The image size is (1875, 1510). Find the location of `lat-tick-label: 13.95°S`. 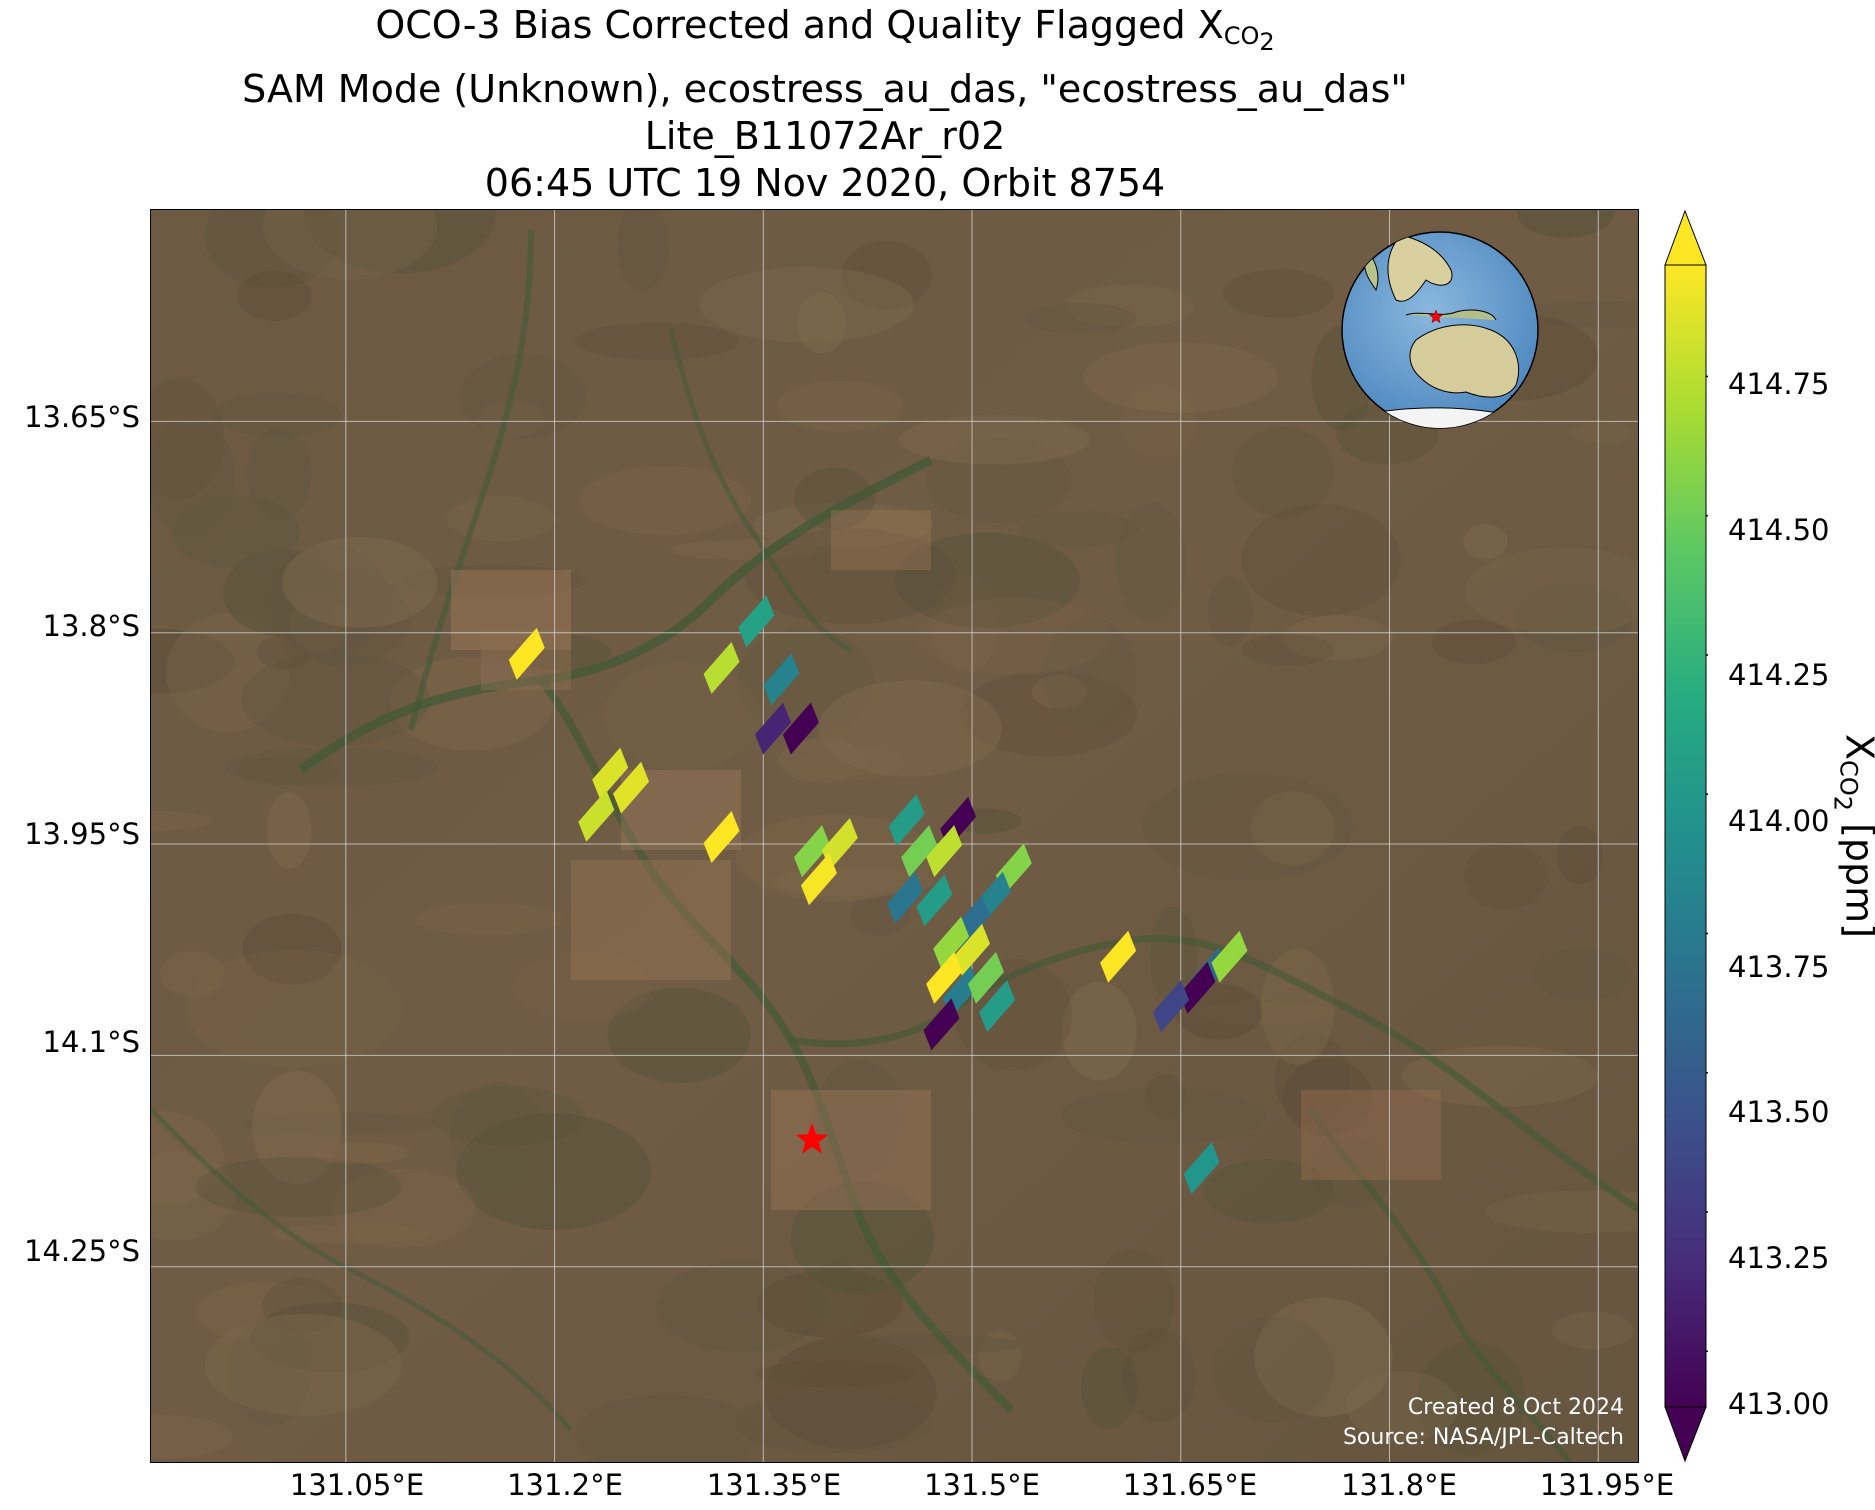

lat-tick-label: 13.95°S is located at coordinates (82, 834).